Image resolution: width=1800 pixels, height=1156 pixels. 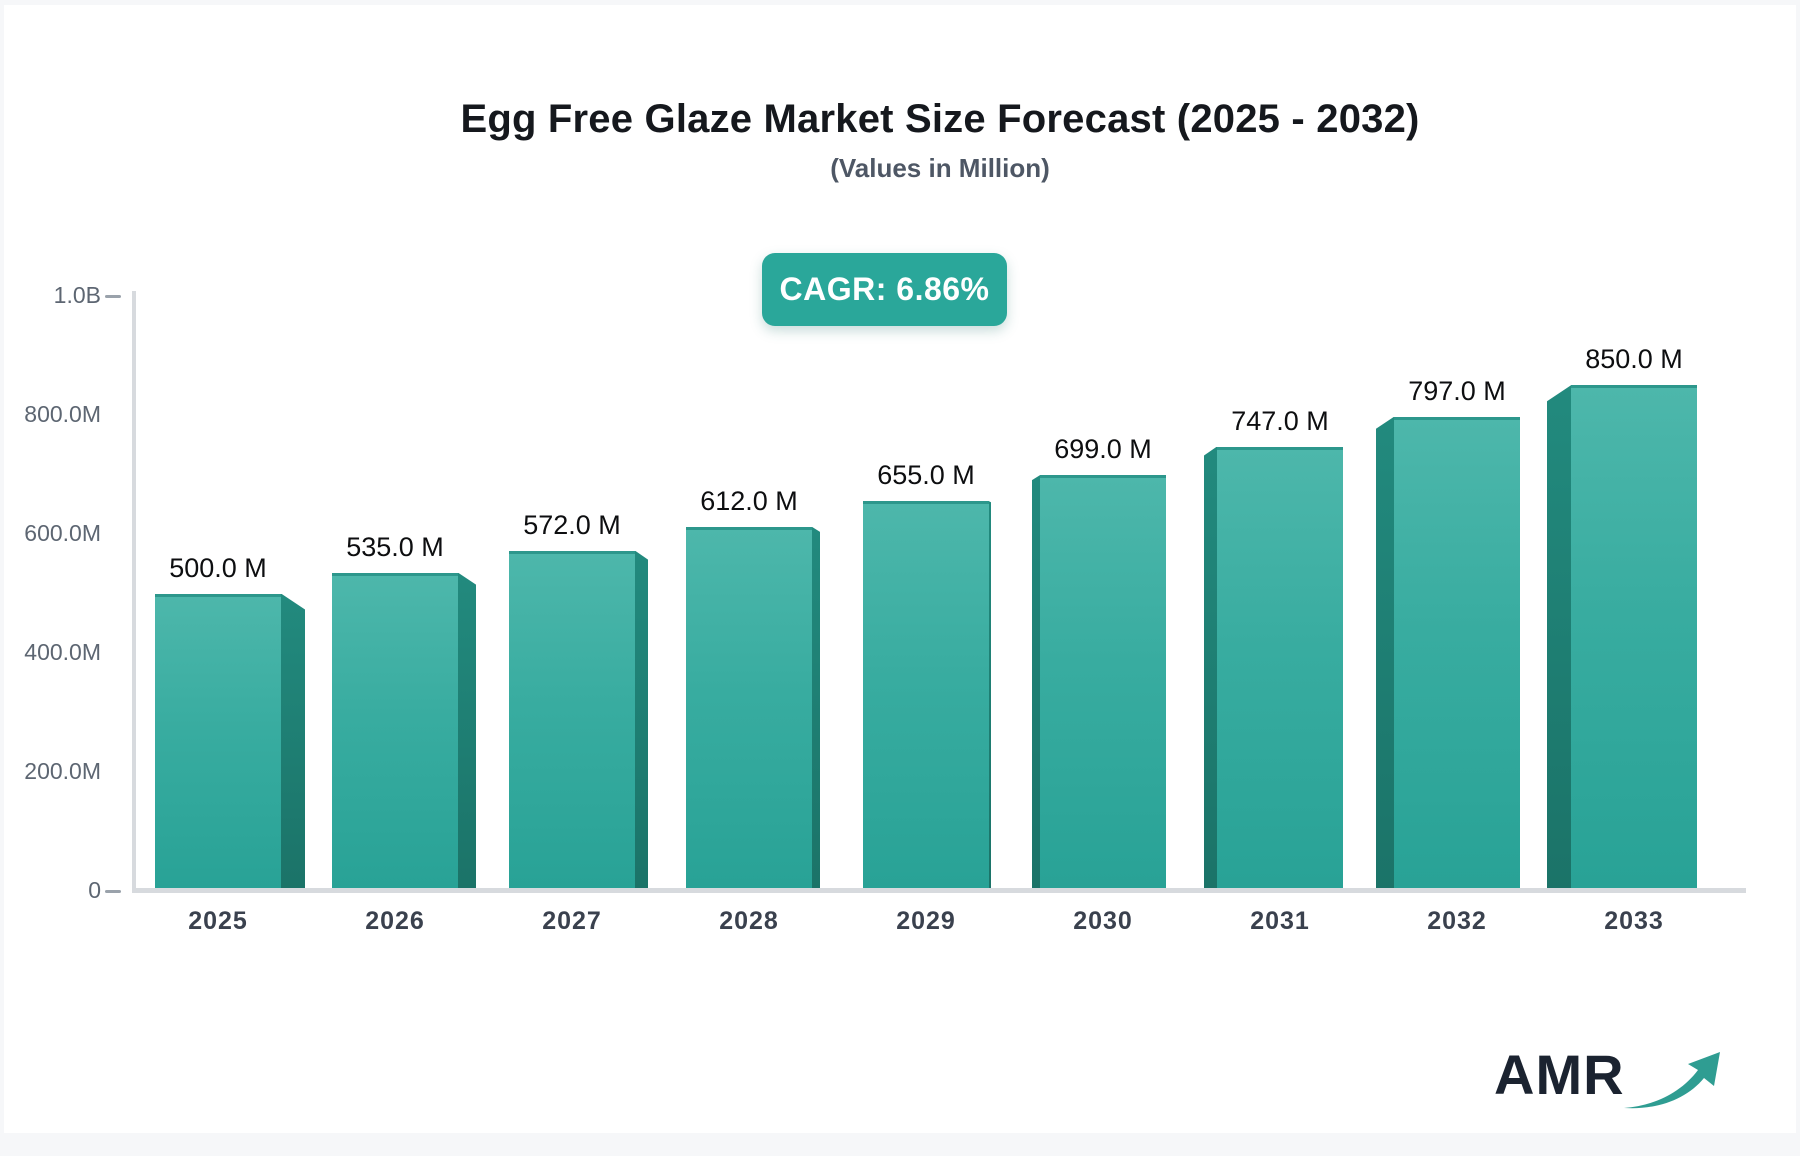 What do you see at coordinates (218, 921) in the screenshot?
I see `x-axis-label-2025: 2025` at bounding box center [218, 921].